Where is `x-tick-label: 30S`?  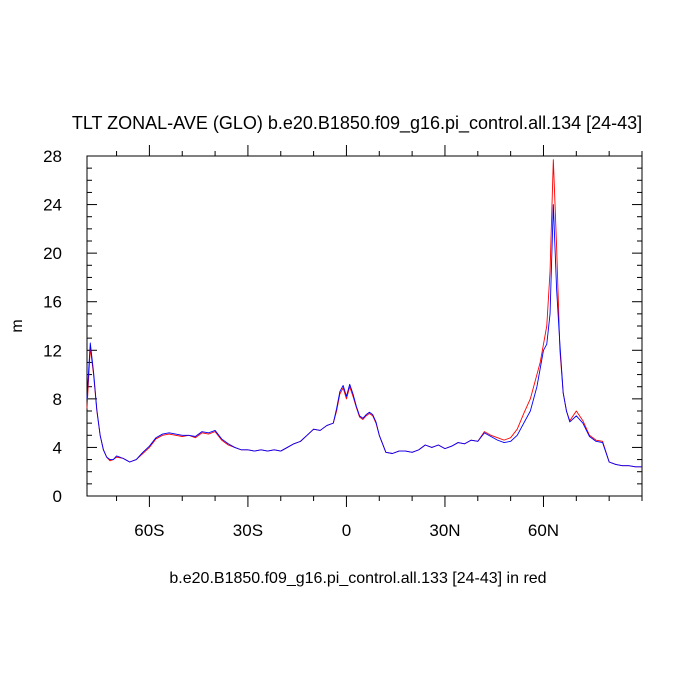
x-tick-label: 30S is located at coordinates (248, 530).